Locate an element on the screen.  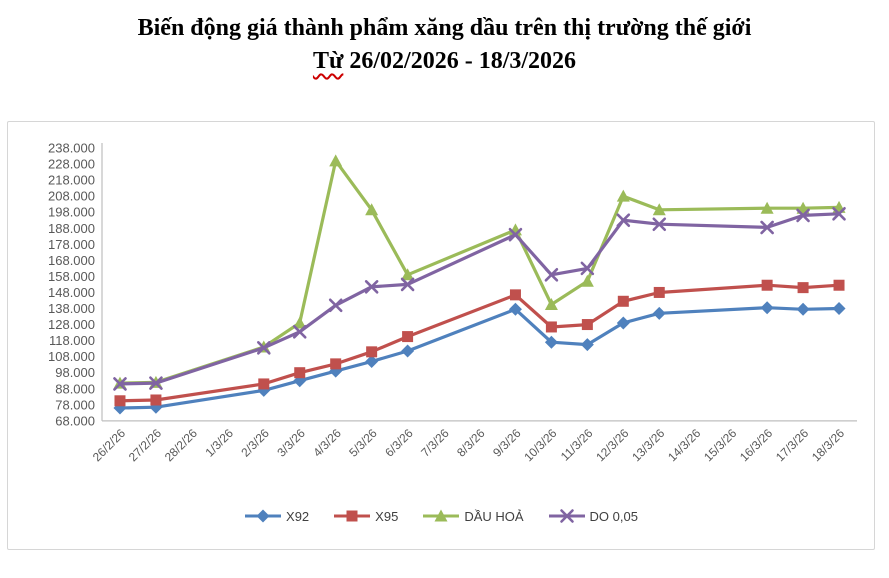
marker-X95-5/3/26 is located at coordinates (372, 352).